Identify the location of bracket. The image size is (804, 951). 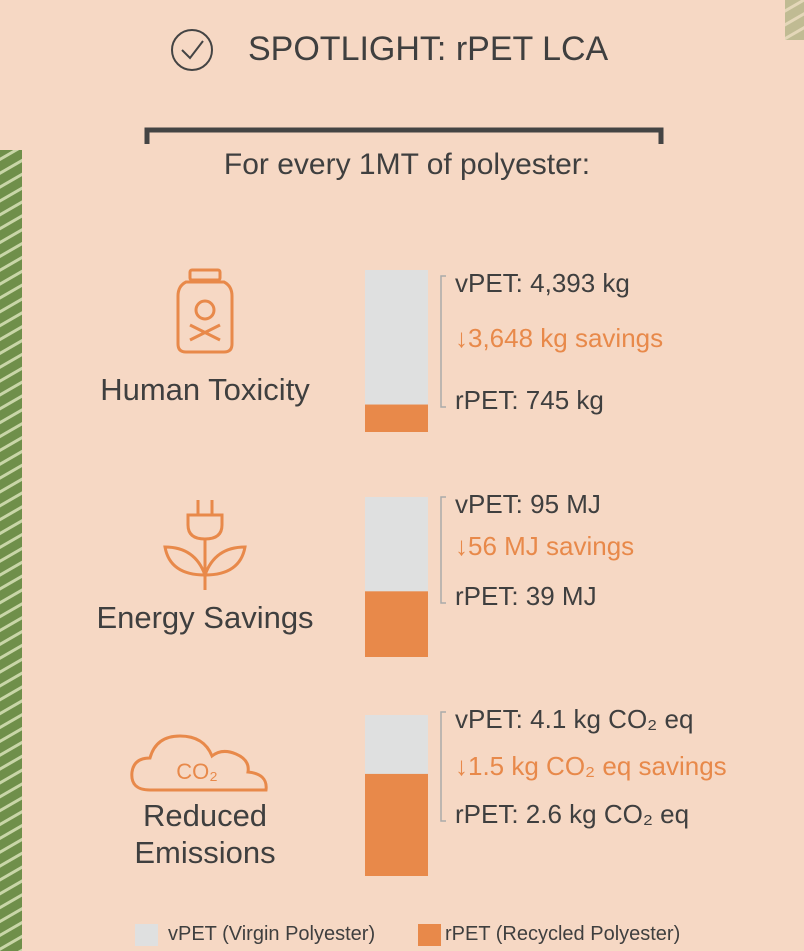
(404, 135).